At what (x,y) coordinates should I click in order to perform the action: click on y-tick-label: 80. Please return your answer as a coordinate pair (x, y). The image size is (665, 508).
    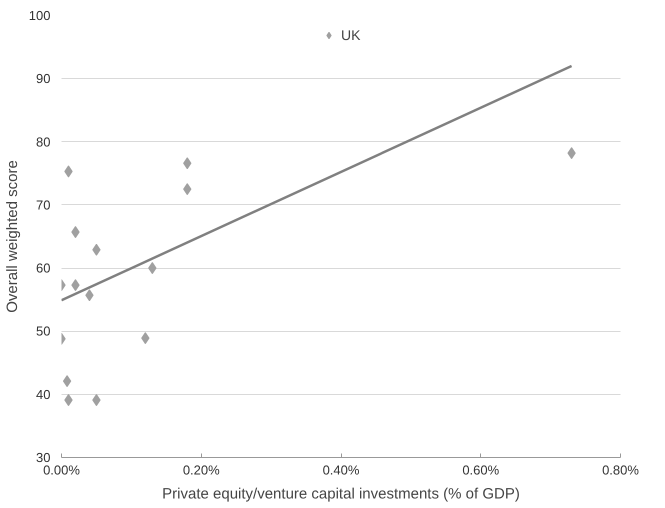
    Looking at the image, I should click on (43, 142).